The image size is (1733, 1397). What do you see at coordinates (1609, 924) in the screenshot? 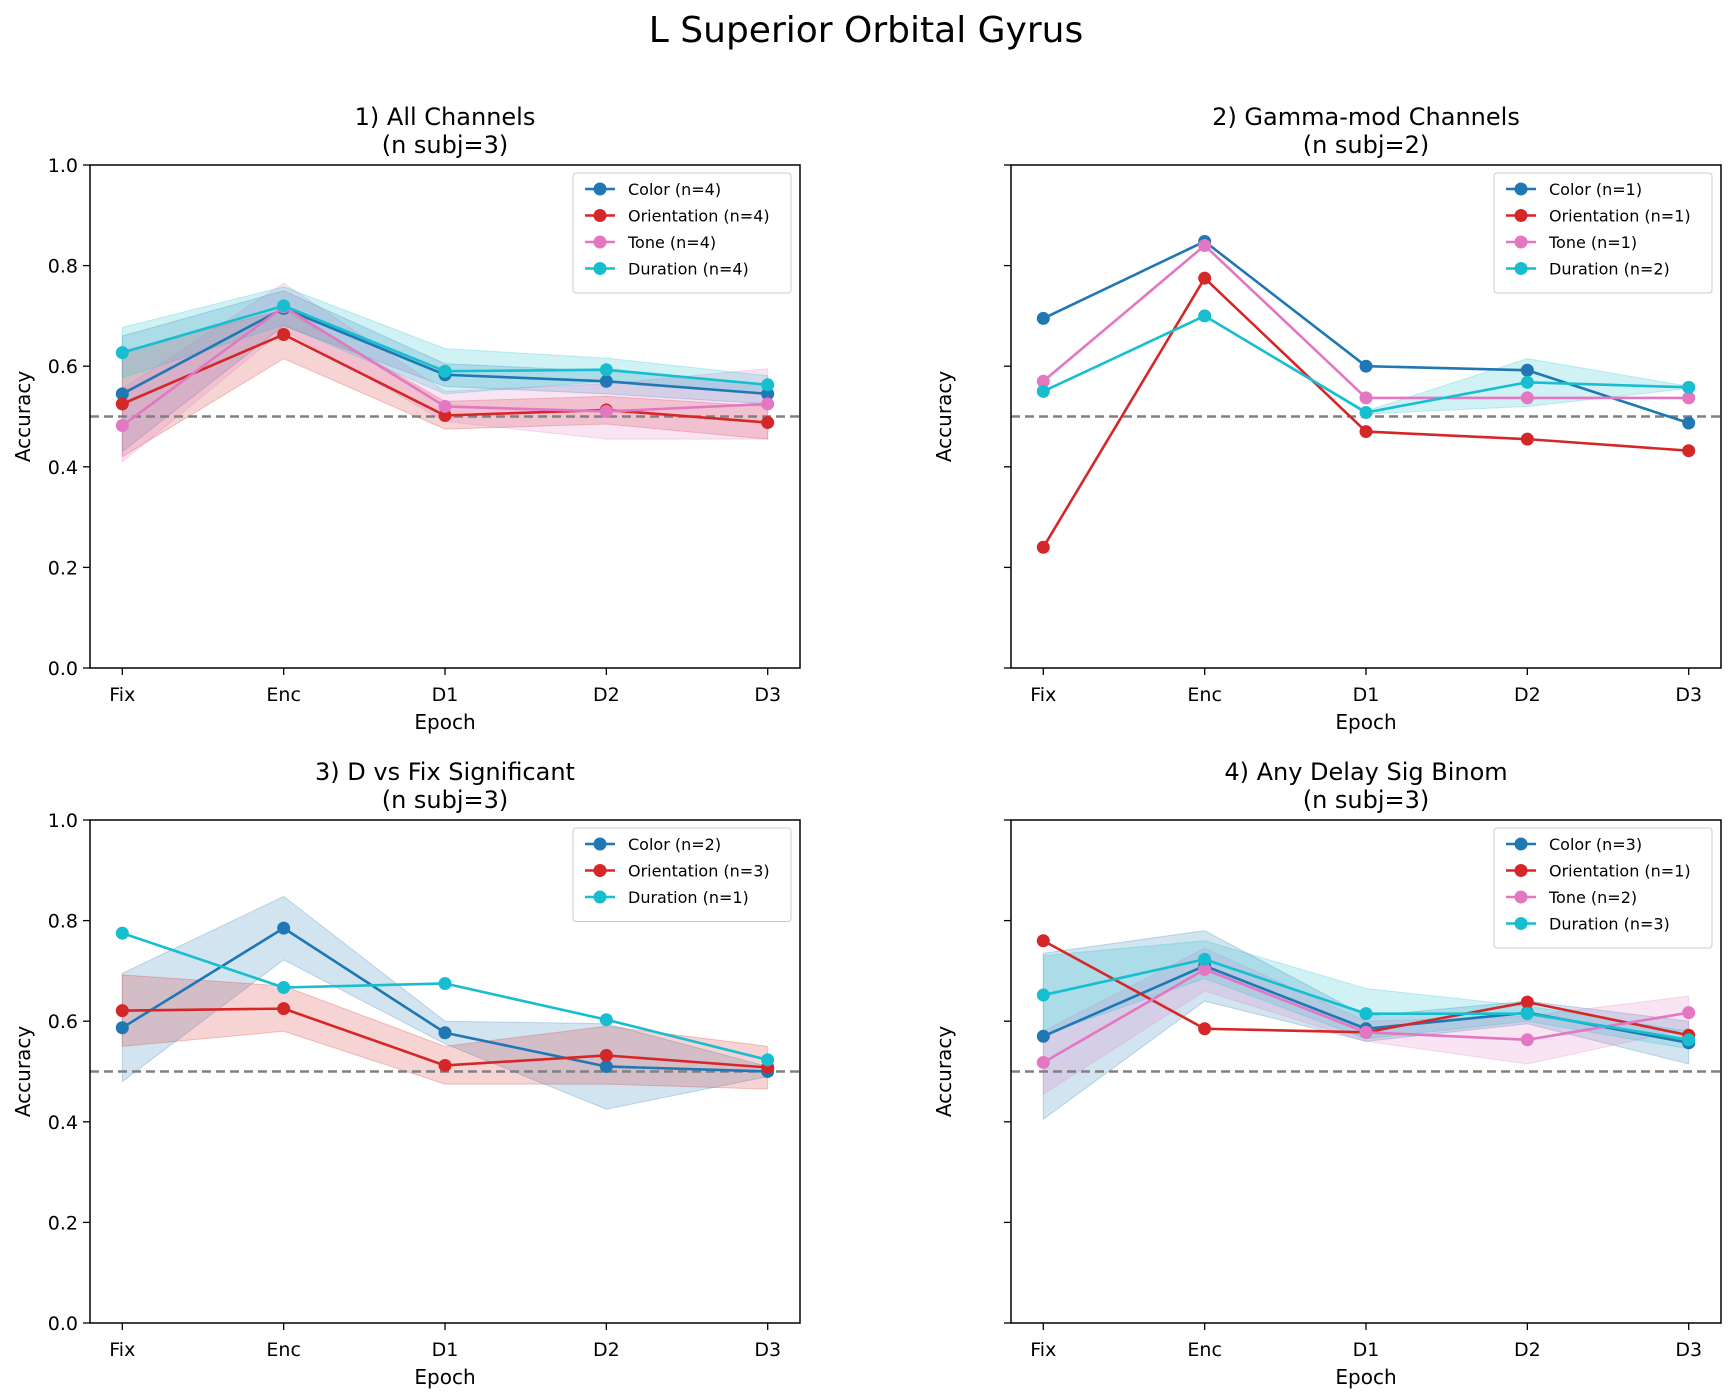
I see `legend-label: Duration (n=3)` at bounding box center [1609, 924].